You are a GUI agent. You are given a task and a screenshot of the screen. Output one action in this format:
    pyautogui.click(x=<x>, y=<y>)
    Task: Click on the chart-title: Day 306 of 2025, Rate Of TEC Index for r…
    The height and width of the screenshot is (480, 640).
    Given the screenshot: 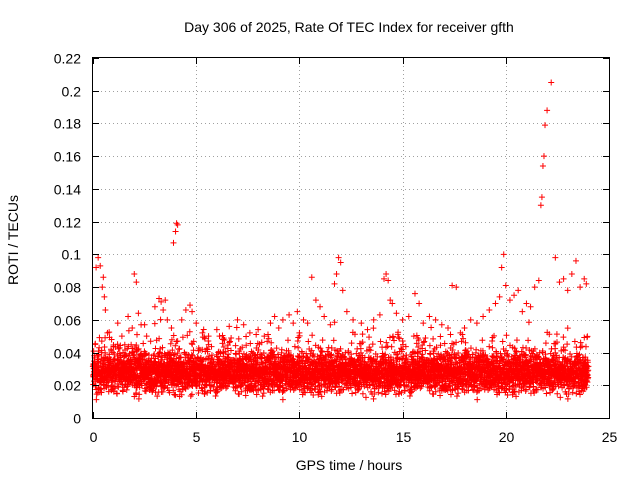 What is the action you would take?
    pyautogui.click(x=349, y=27)
    